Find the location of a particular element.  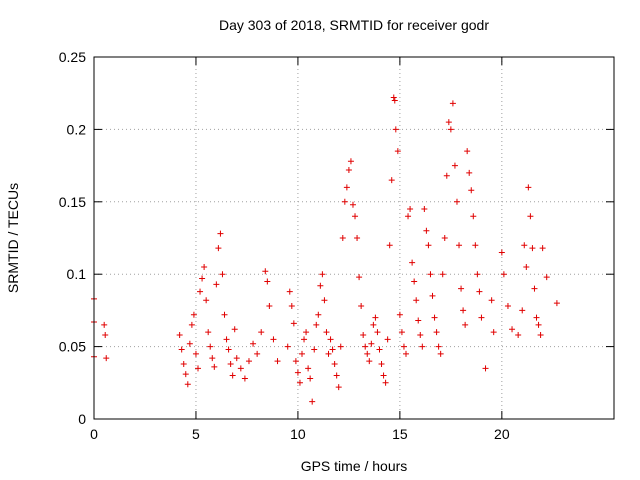

x-tick-label: 0 is located at coordinates (94, 434).